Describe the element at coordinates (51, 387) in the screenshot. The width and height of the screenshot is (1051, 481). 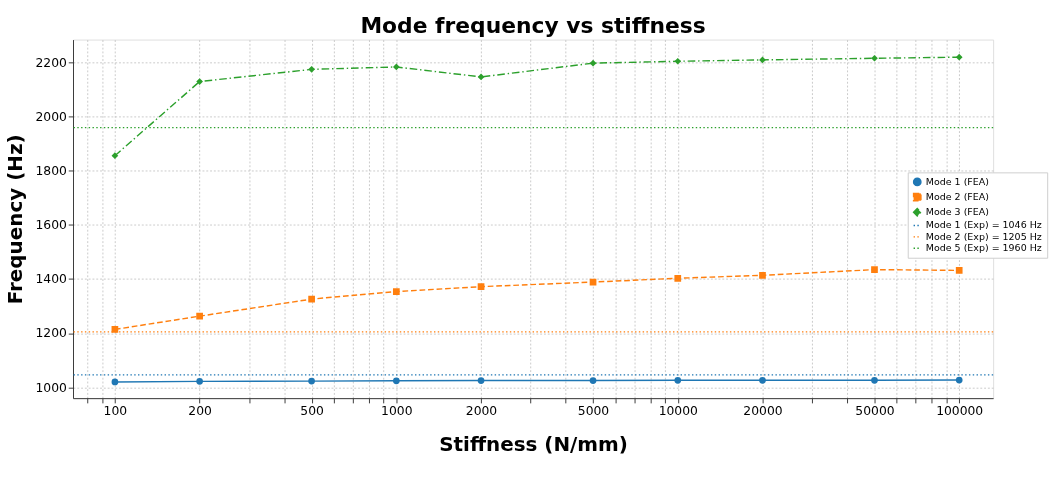
I see `y-tick-label: 1000` at that location.